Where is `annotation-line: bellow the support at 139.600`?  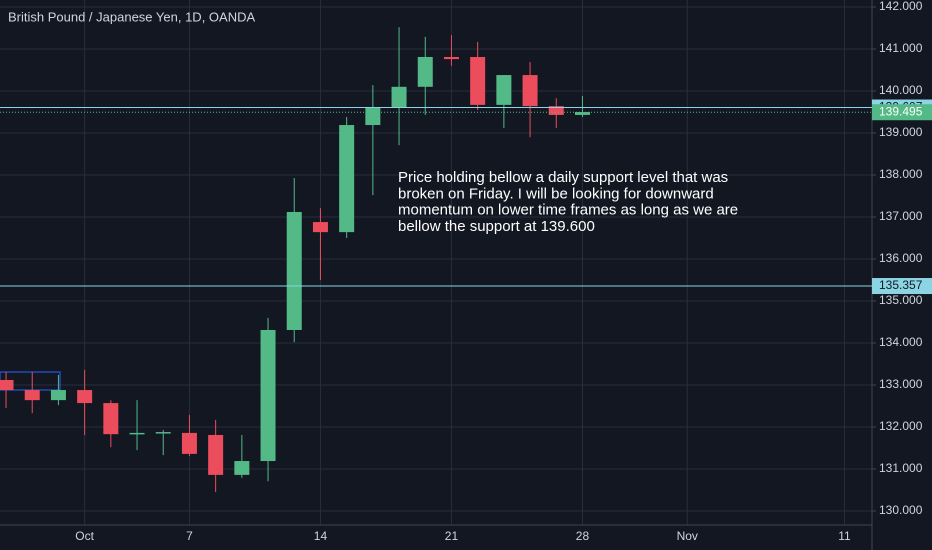 annotation-line: bellow the support at 139.600 is located at coordinates (496, 226).